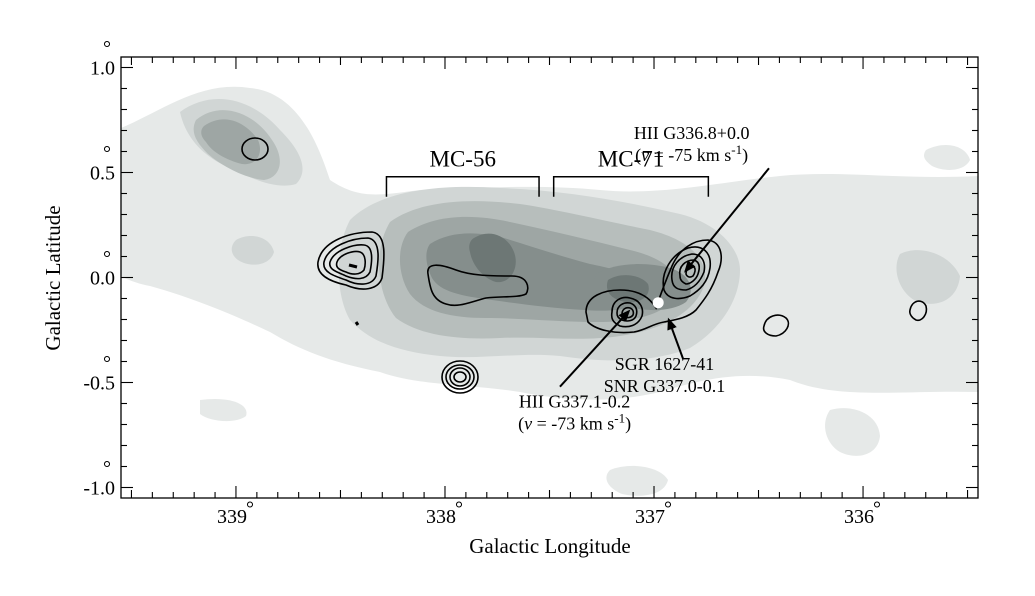  What do you see at coordinates (99, 489) in the screenshot?
I see `y-tick-label: -1.0` at bounding box center [99, 489].